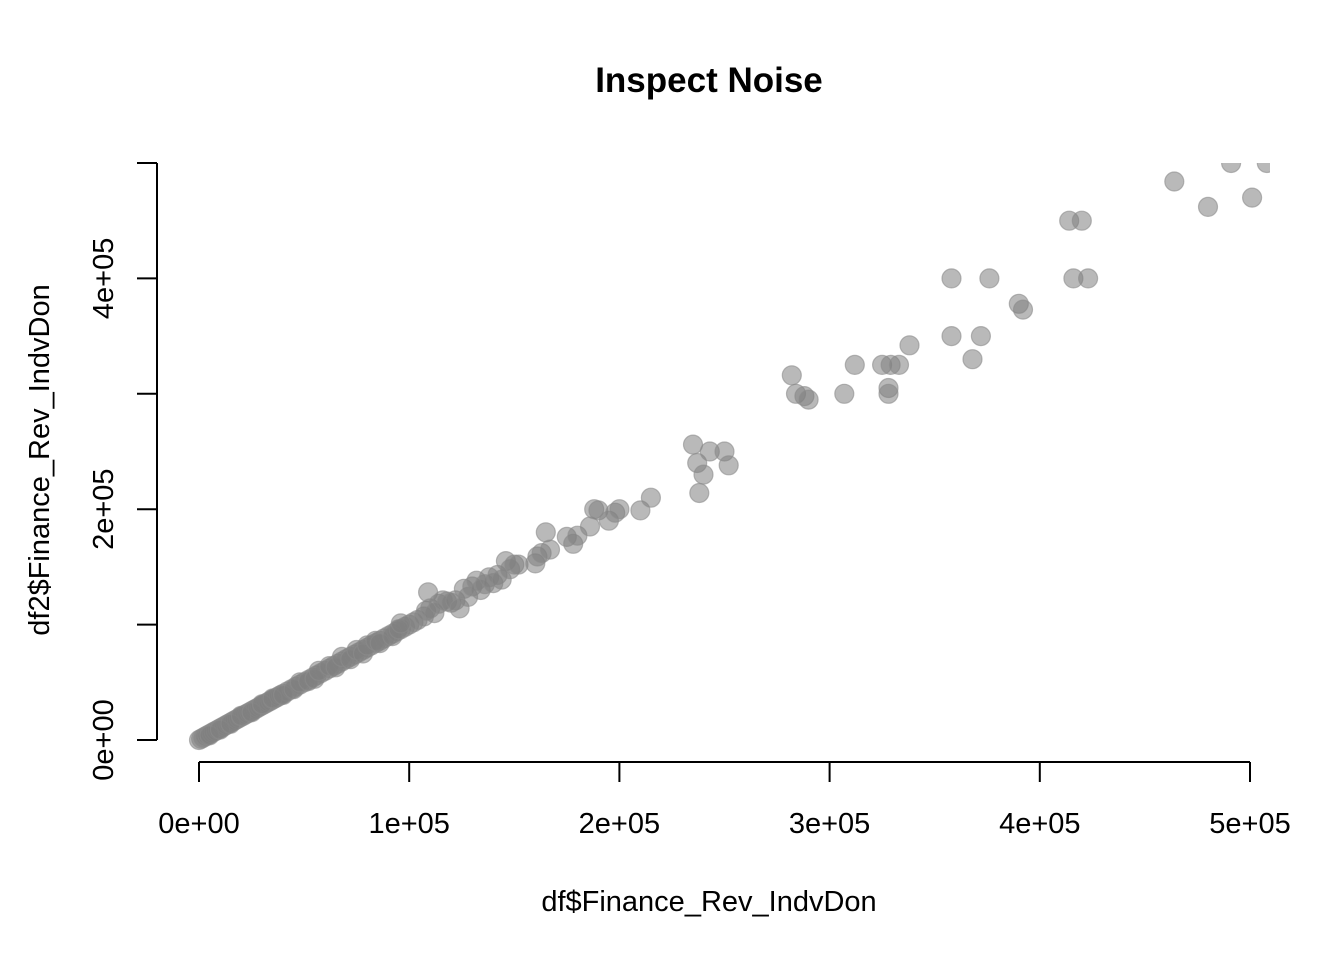 This screenshot has width=1344, height=965. What do you see at coordinates (123, 471) in the screenshot?
I see `y-axis: 0e+00 2e+05 4e+05` at bounding box center [123, 471].